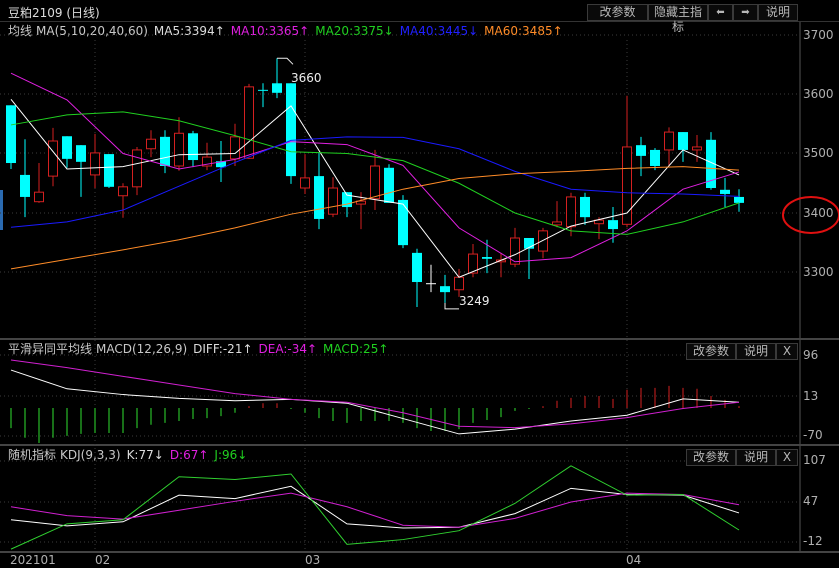  I want to click on kdj-y-tick: 47, so click(811, 501).